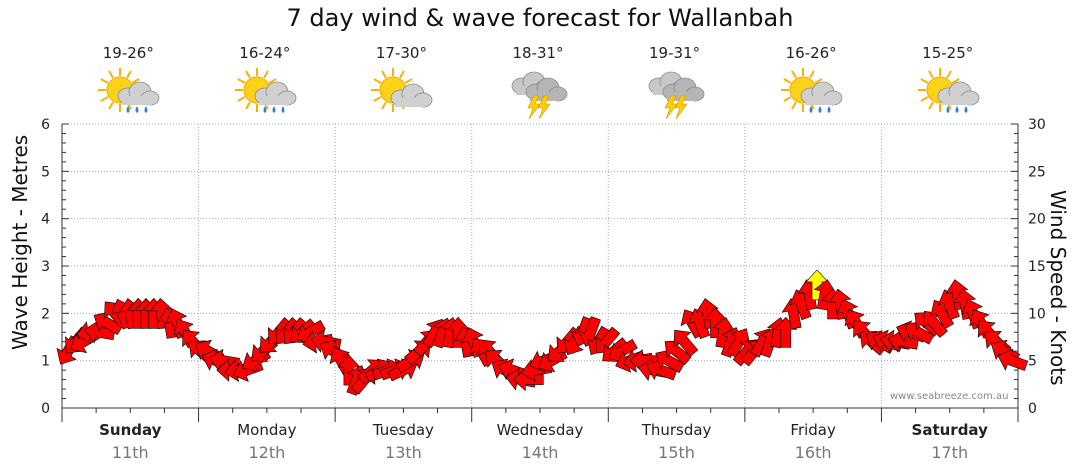 This screenshot has height=475, width=1080. Describe the element at coordinates (1037, 172) in the screenshot. I see `y2-tick-label: 25` at that location.